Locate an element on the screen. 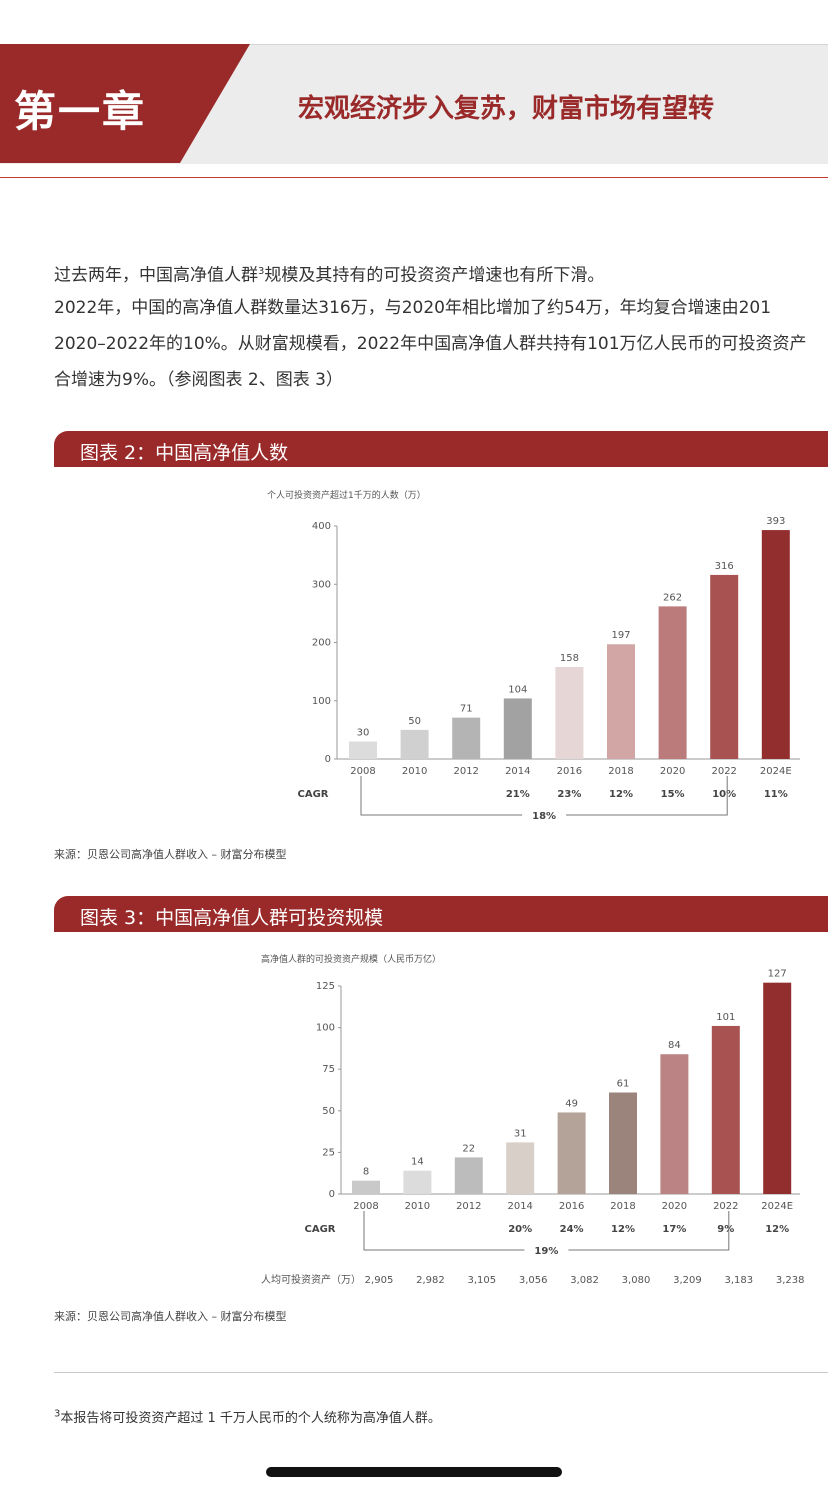  chart2-bar-value-label: 8 is located at coordinates (366, 1172).